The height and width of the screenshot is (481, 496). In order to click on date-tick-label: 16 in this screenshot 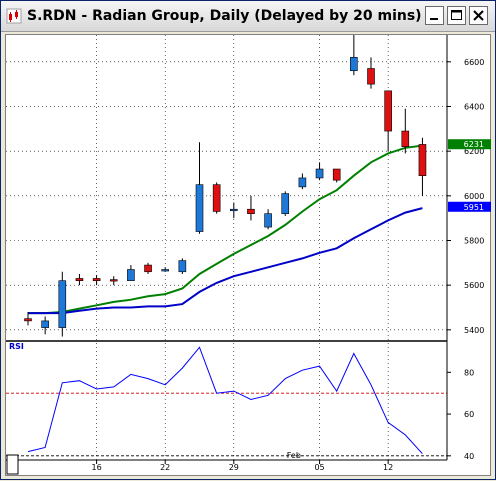, I will do `click(97, 467)`.